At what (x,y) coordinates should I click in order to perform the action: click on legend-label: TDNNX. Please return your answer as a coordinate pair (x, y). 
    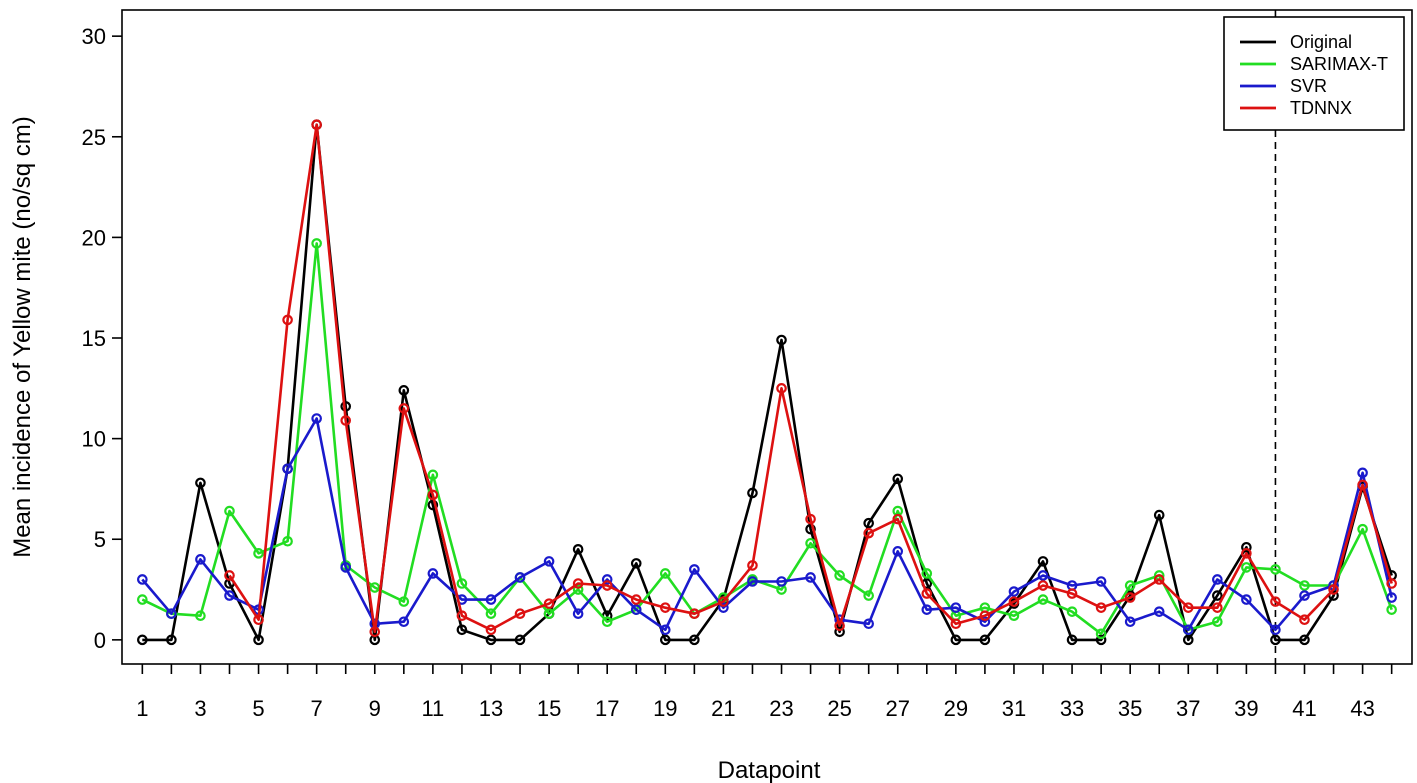
    Looking at the image, I should click on (1321, 108).